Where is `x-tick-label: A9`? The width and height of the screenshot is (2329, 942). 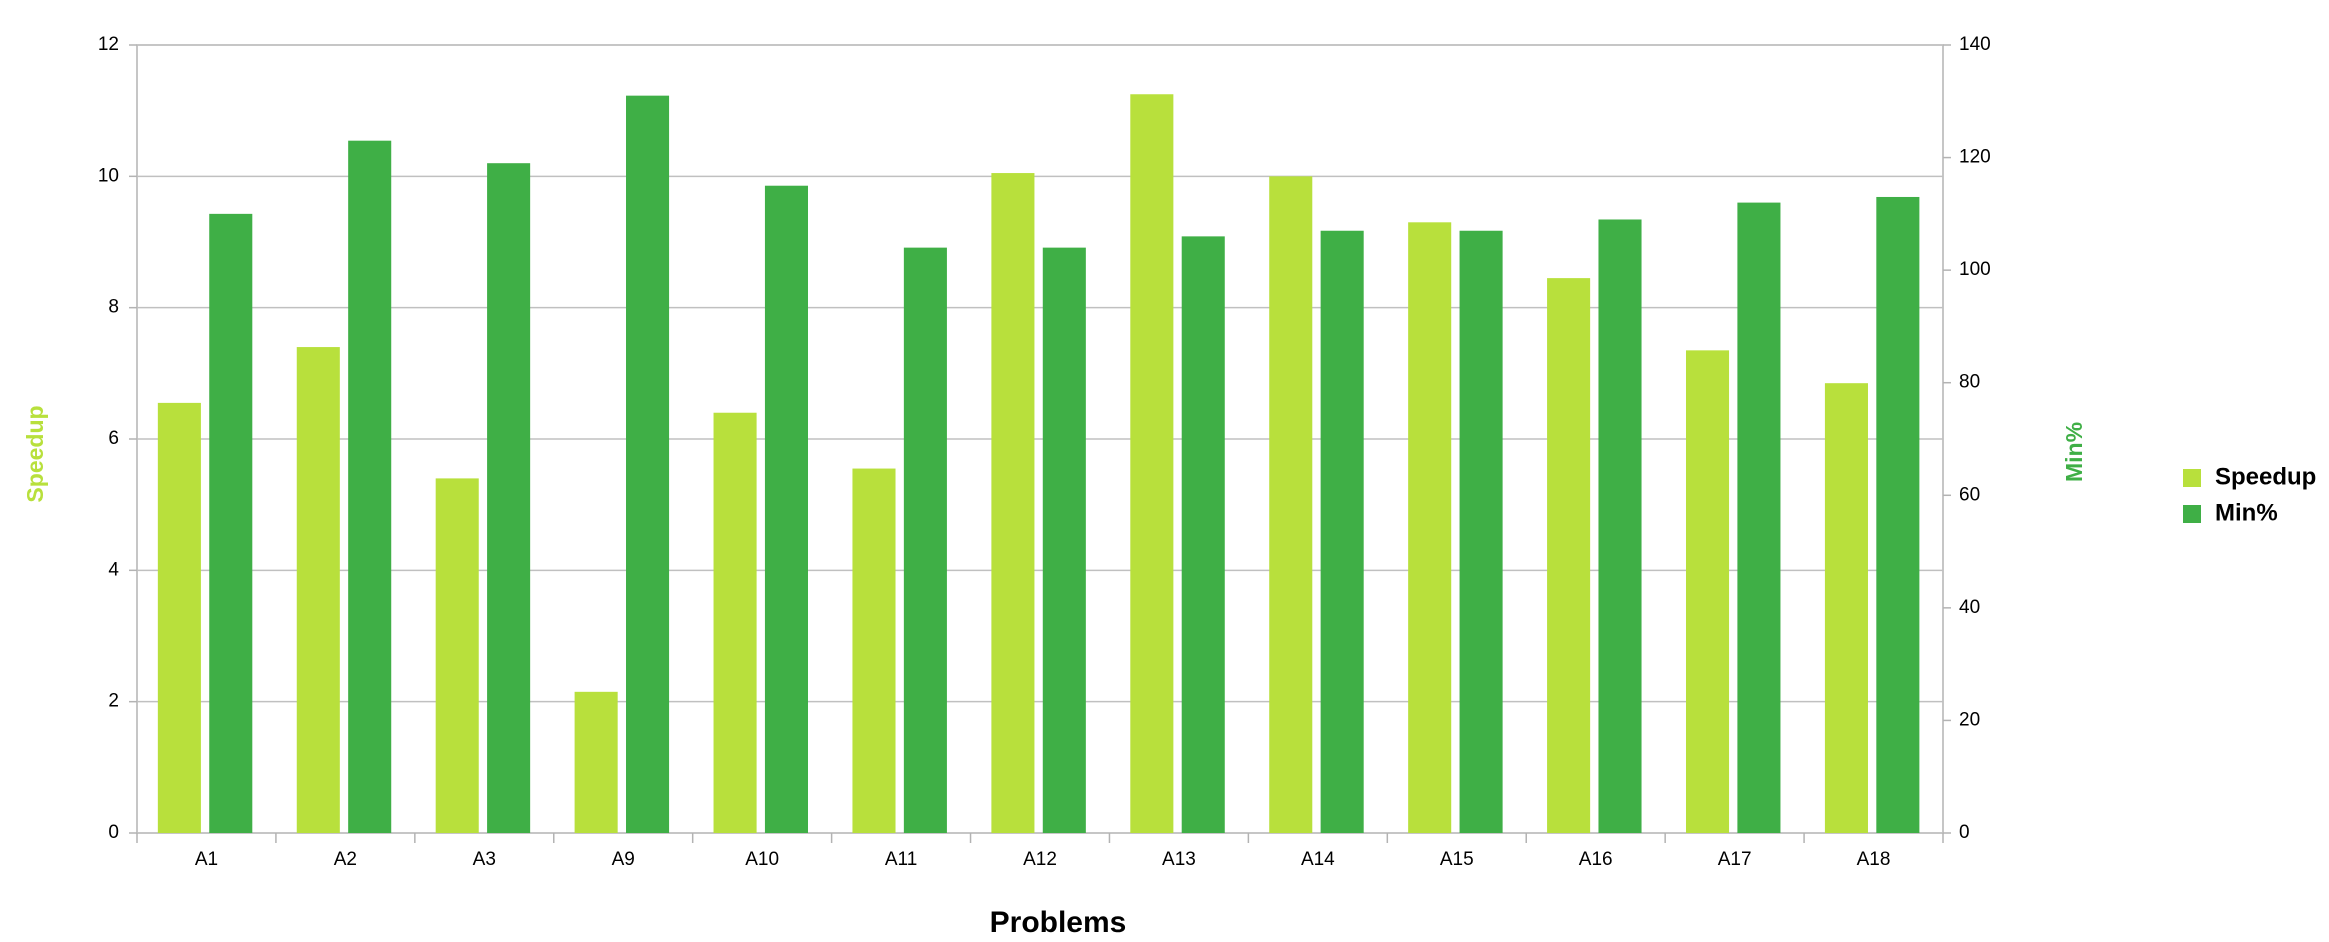
x-tick-label: A9 is located at coordinates (623, 859).